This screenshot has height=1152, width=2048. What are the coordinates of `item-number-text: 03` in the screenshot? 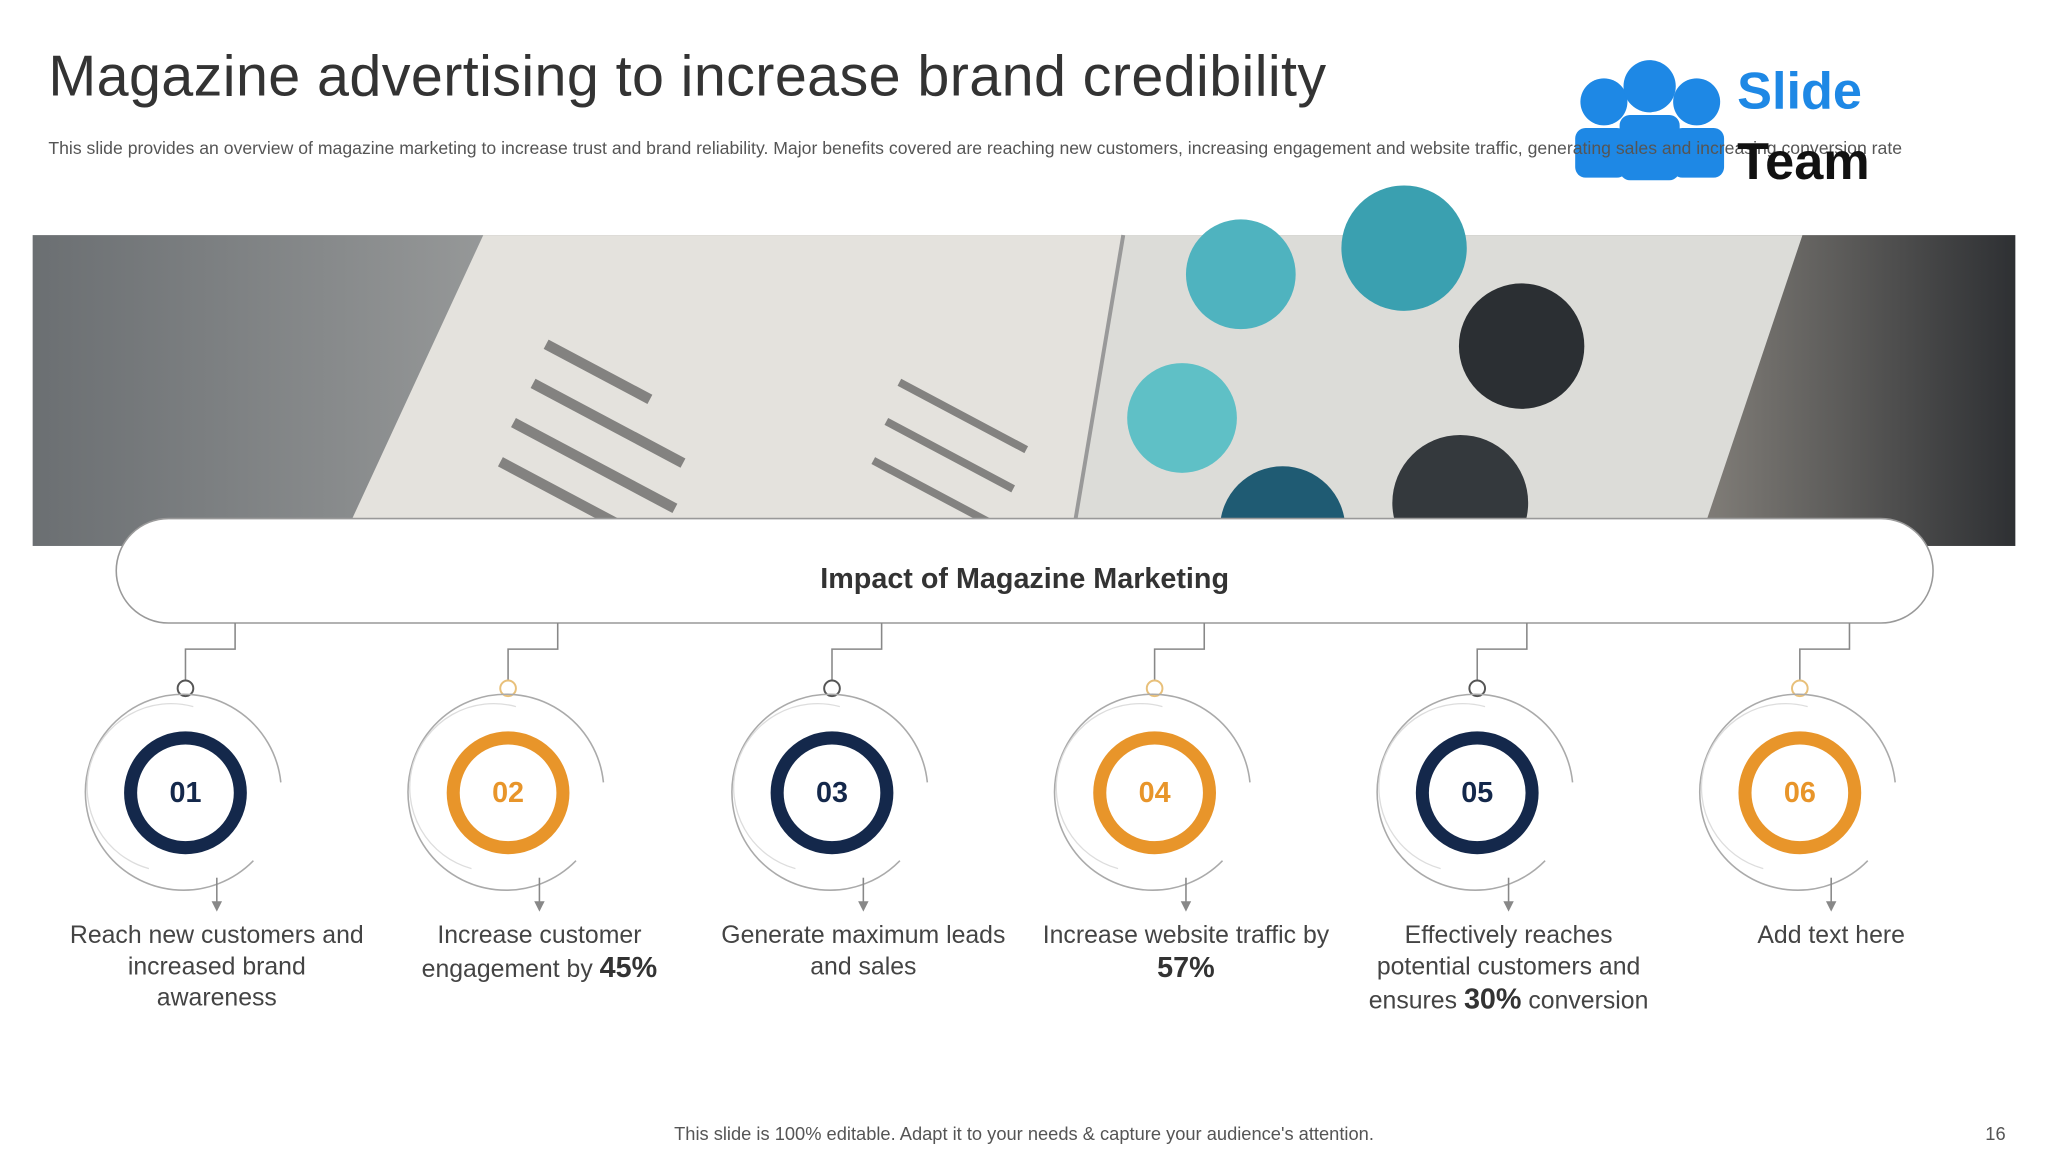 It's located at (831, 792).